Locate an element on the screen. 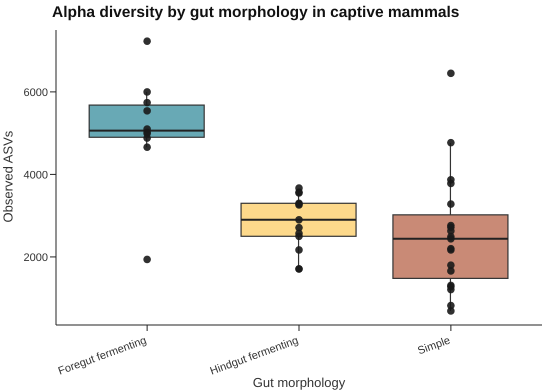  x-axis-title: Gut morphology is located at coordinates (299, 382).